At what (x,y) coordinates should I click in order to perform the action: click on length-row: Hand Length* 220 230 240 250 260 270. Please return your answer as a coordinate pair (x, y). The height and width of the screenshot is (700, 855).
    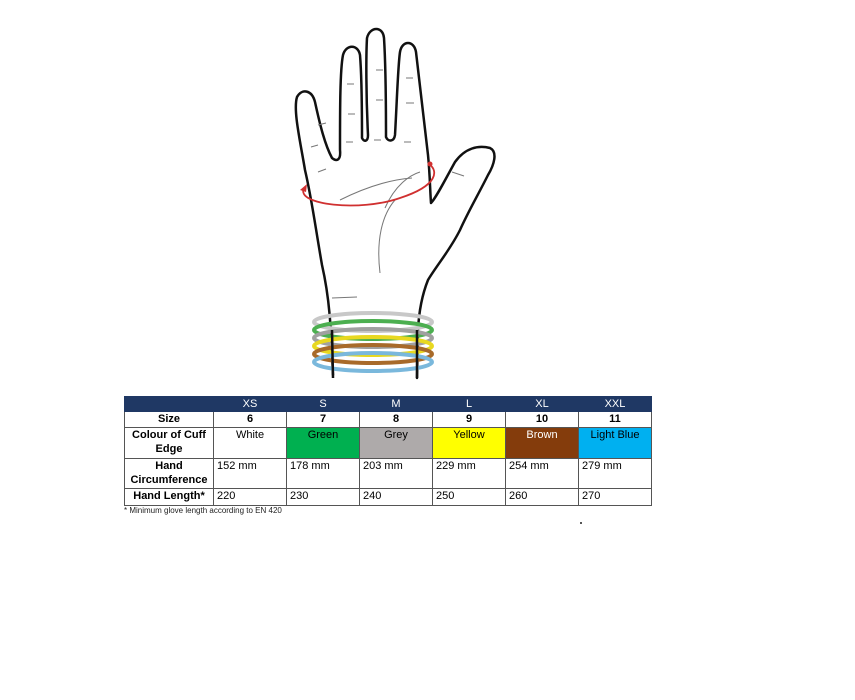
    Looking at the image, I should click on (388, 497).